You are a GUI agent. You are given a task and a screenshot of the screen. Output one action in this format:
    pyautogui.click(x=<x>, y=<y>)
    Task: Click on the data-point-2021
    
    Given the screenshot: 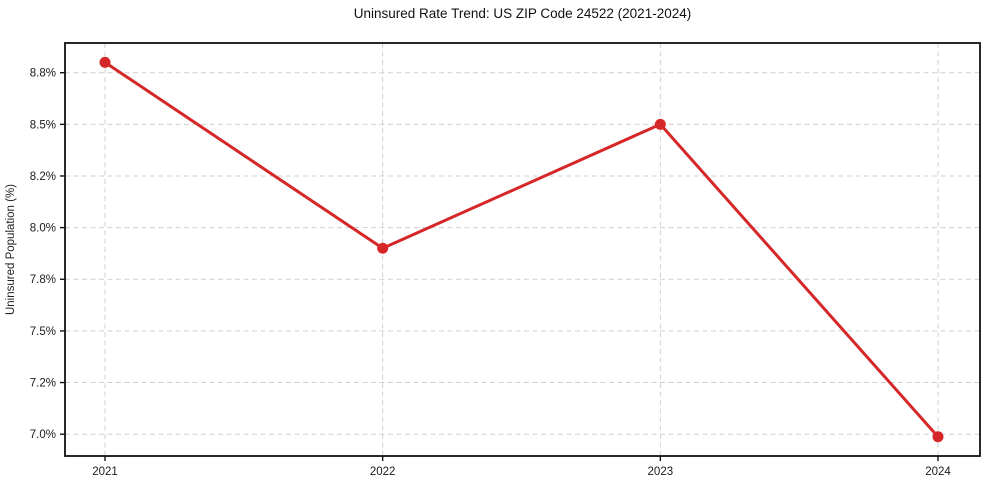 What is the action you would take?
    pyautogui.click(x=105, y=62)
    